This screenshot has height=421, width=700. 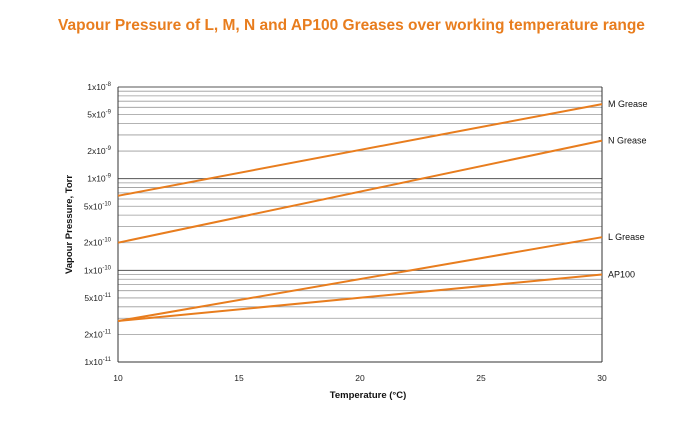 What do you see at coordinates (481, 378) in the screenshot?
I see `x-tick-label: 25` at bounding box center [481, 378].